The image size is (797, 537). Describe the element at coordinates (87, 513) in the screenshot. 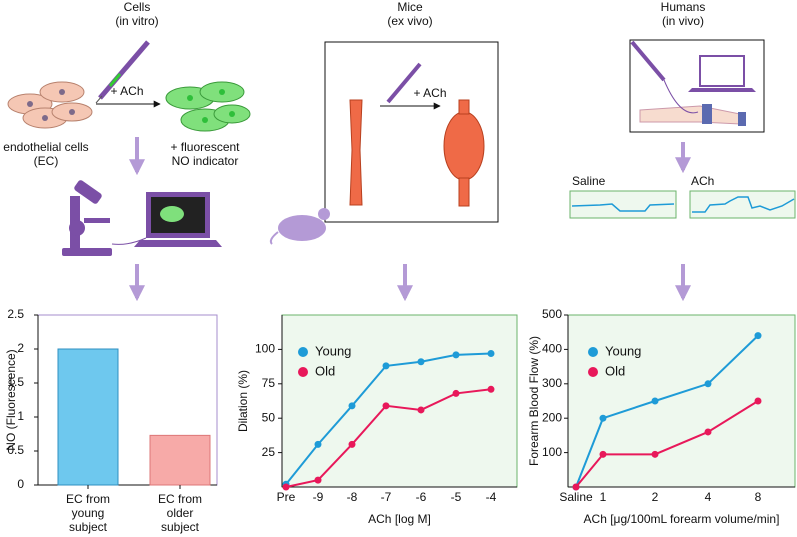

I see `x-tick-label: EC from young subject` at that location.